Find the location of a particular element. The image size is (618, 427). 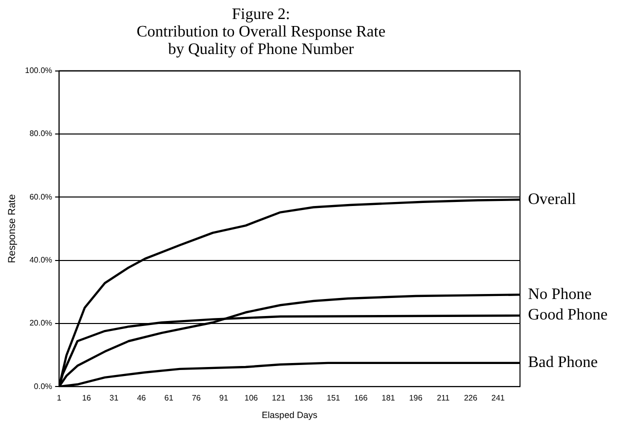

x-tick-label: 151 is located at coordinates (333, 398).